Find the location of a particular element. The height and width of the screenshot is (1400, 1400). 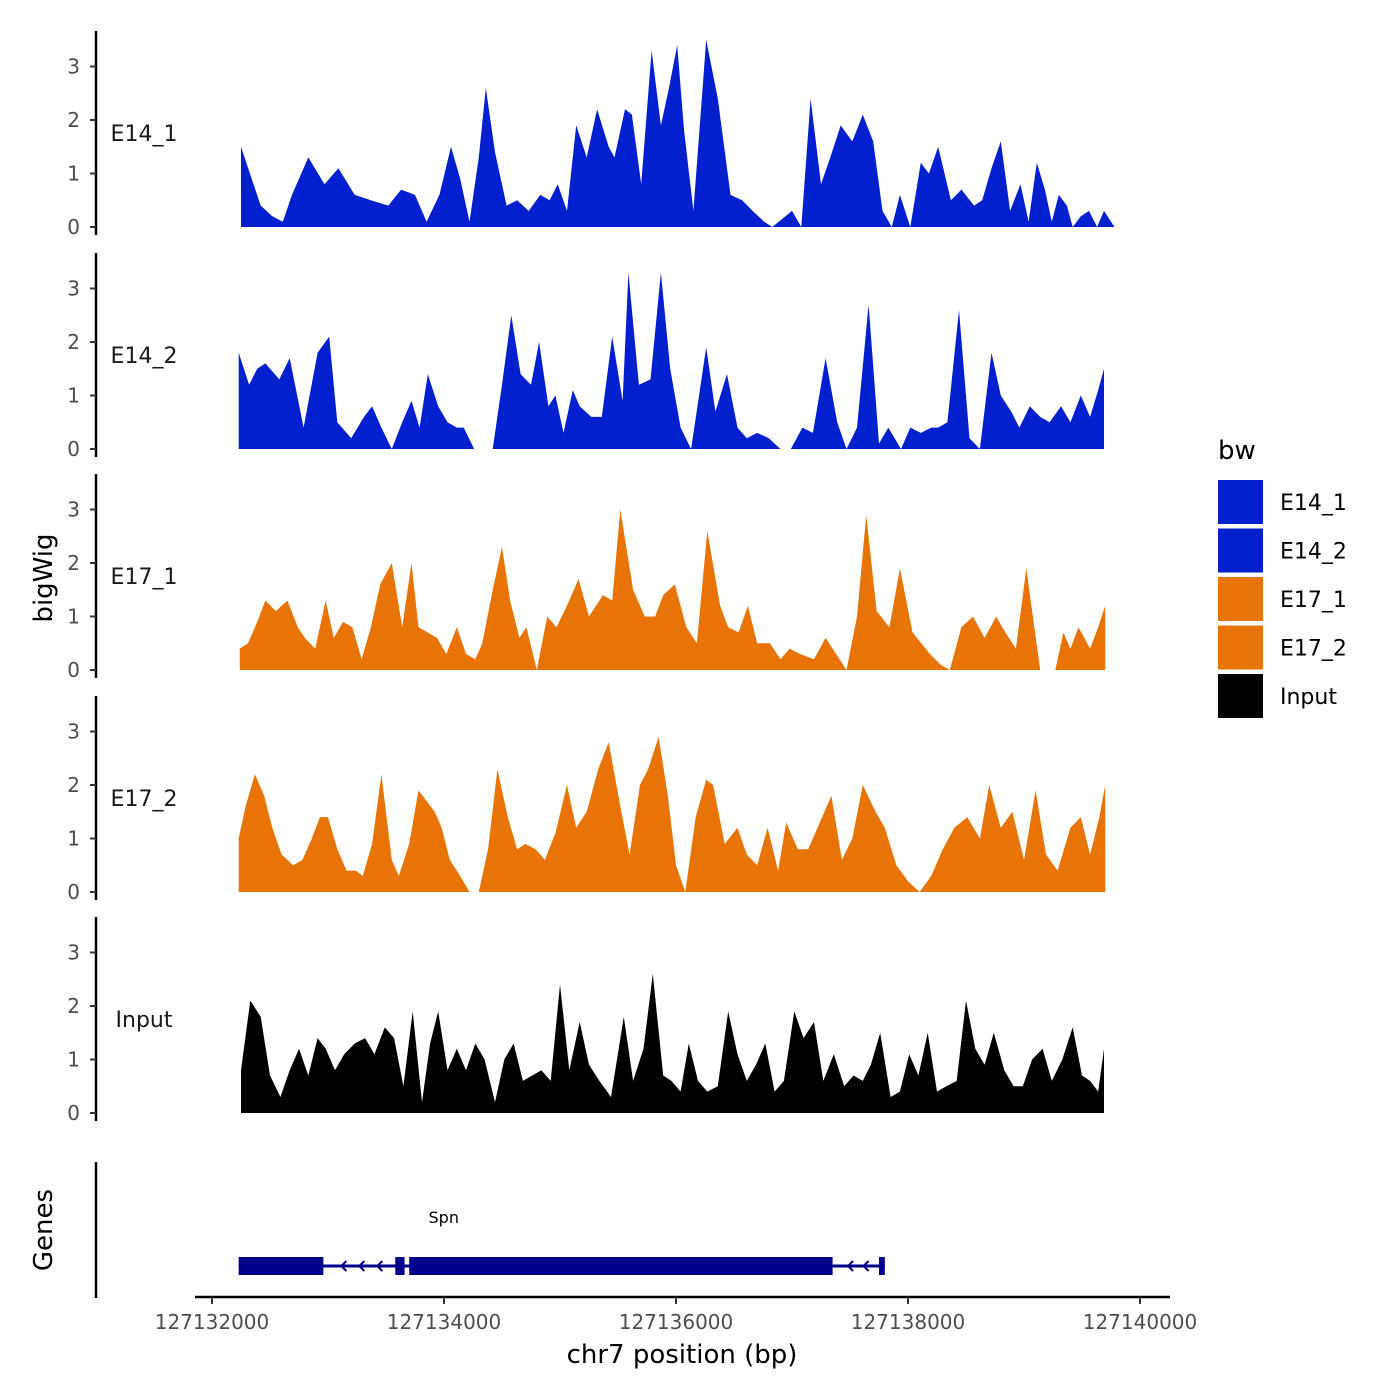

legend-items: E14_1 E14_2 E17_1 E17_2 Input is located at coordinates (1282, 599).